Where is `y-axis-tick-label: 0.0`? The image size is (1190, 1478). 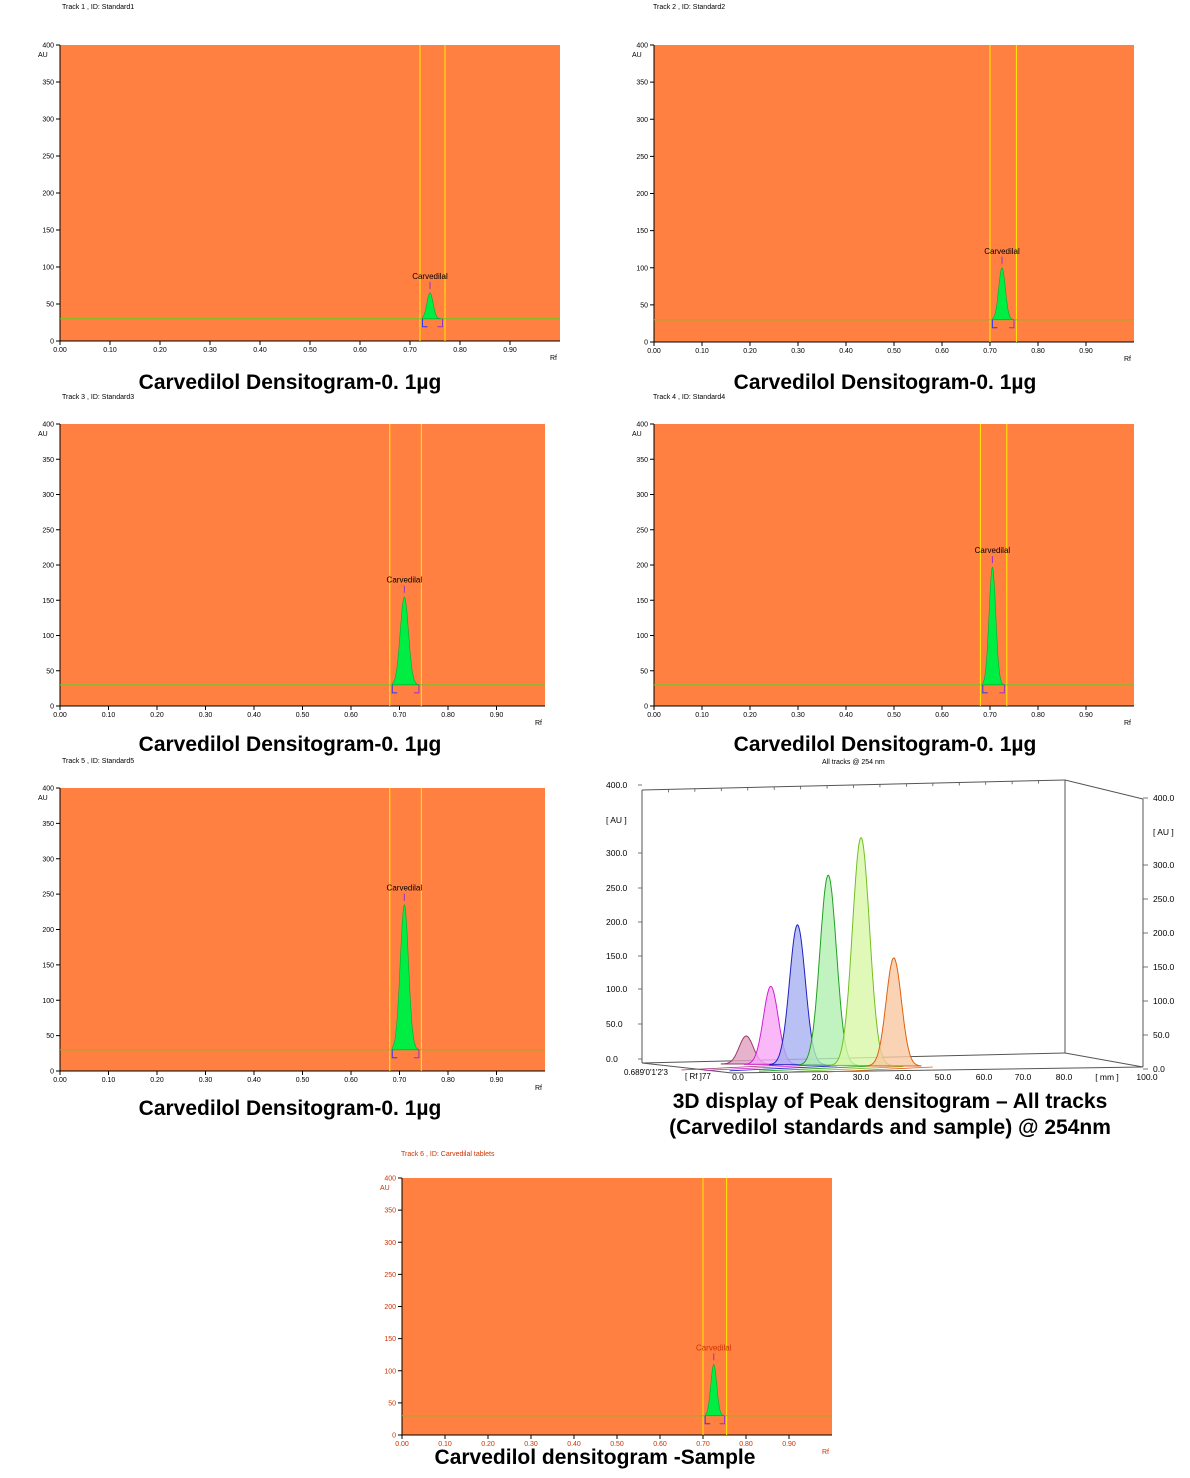 y-axis-tick-label: 0.0 is located at coordinates (612, 1059).